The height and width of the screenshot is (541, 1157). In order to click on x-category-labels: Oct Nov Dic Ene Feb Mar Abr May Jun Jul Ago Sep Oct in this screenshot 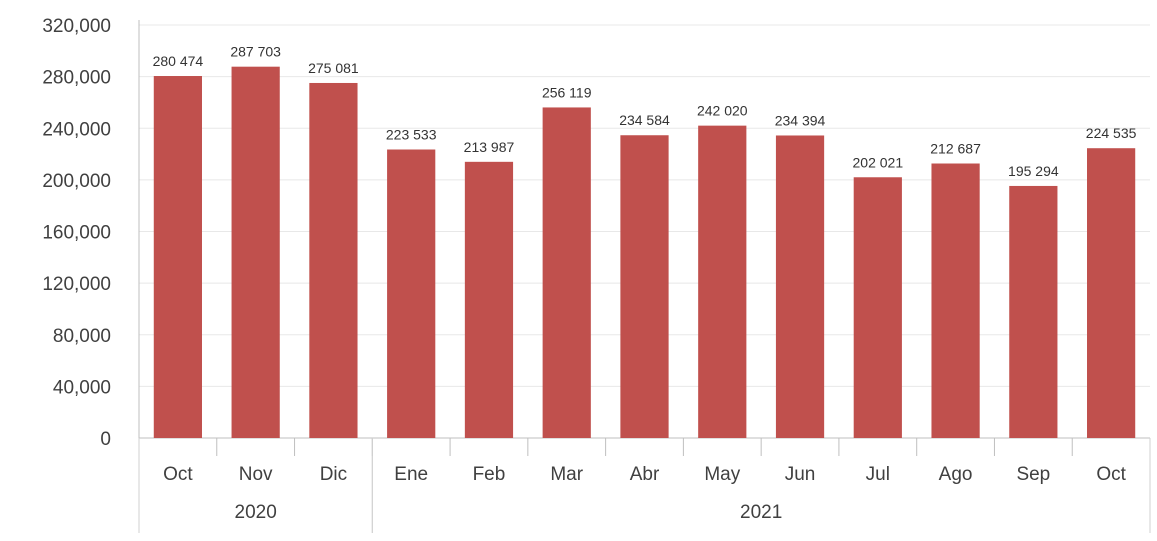, I will do `click(645, 474)`.